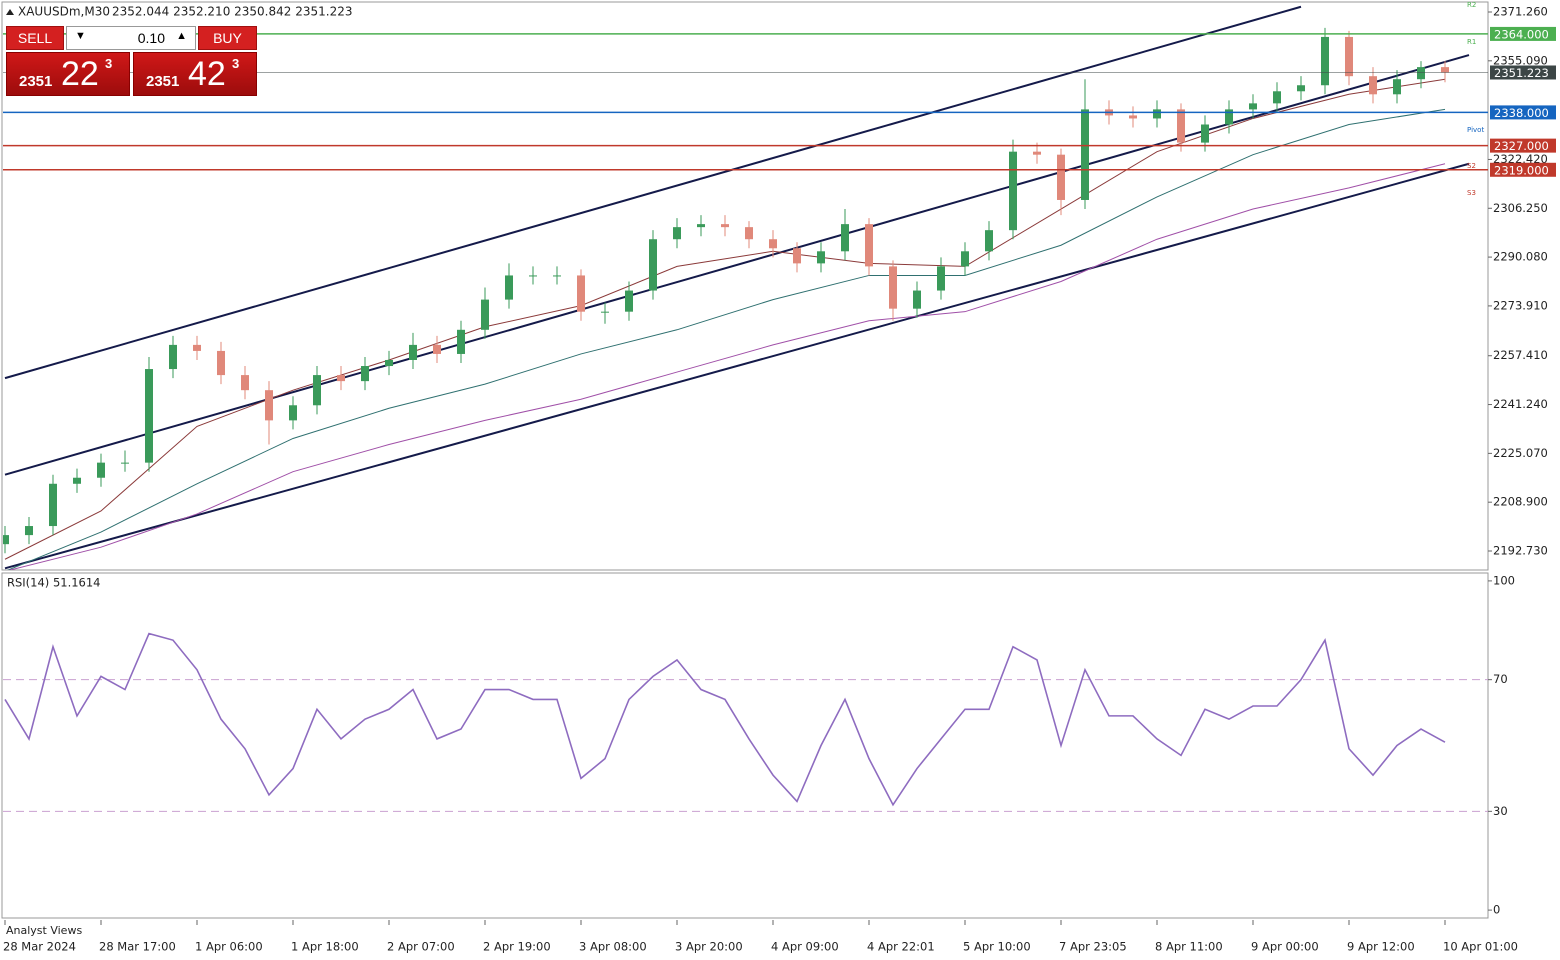 The width and height of the screenshot is (1560, 960). Describe the element at coordinates (229, 947) in the screenshot. I see `x-tick-label: 1 Apr 06:00` at that location.